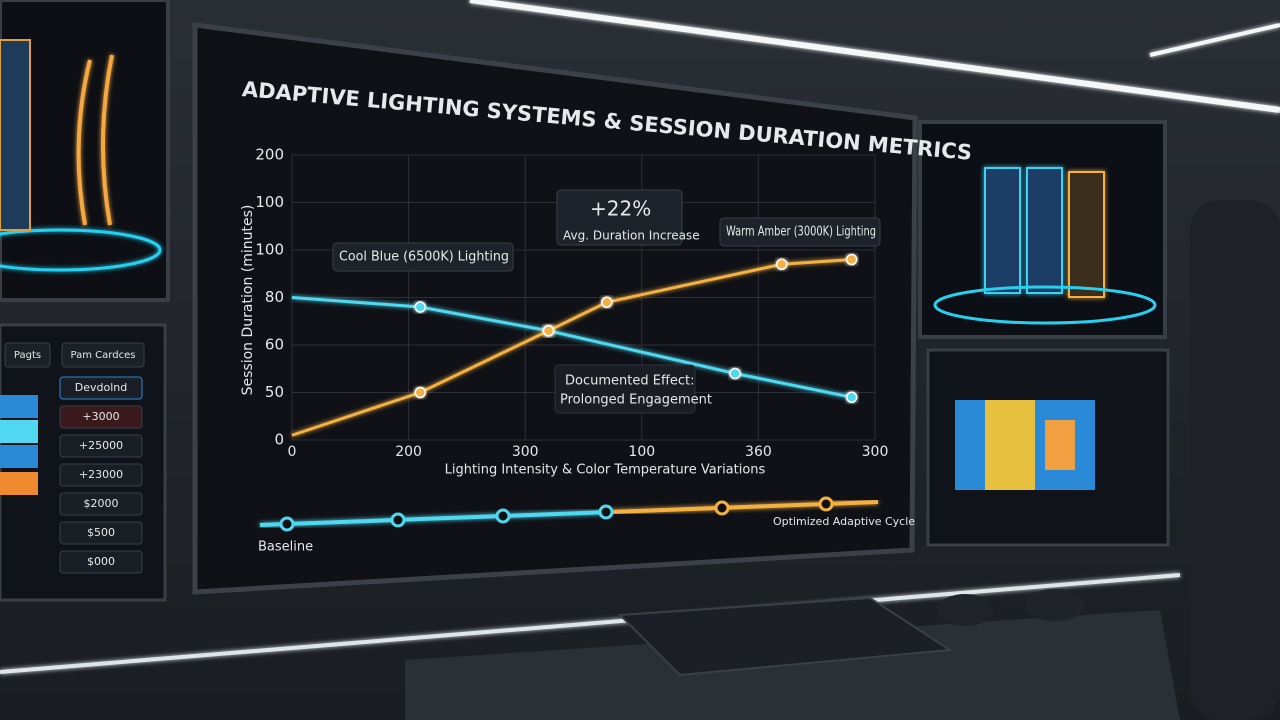 The height and width of the screenshot is (720, 1280). I want to click on annotation: Documented Effect:, so click(630, 381).